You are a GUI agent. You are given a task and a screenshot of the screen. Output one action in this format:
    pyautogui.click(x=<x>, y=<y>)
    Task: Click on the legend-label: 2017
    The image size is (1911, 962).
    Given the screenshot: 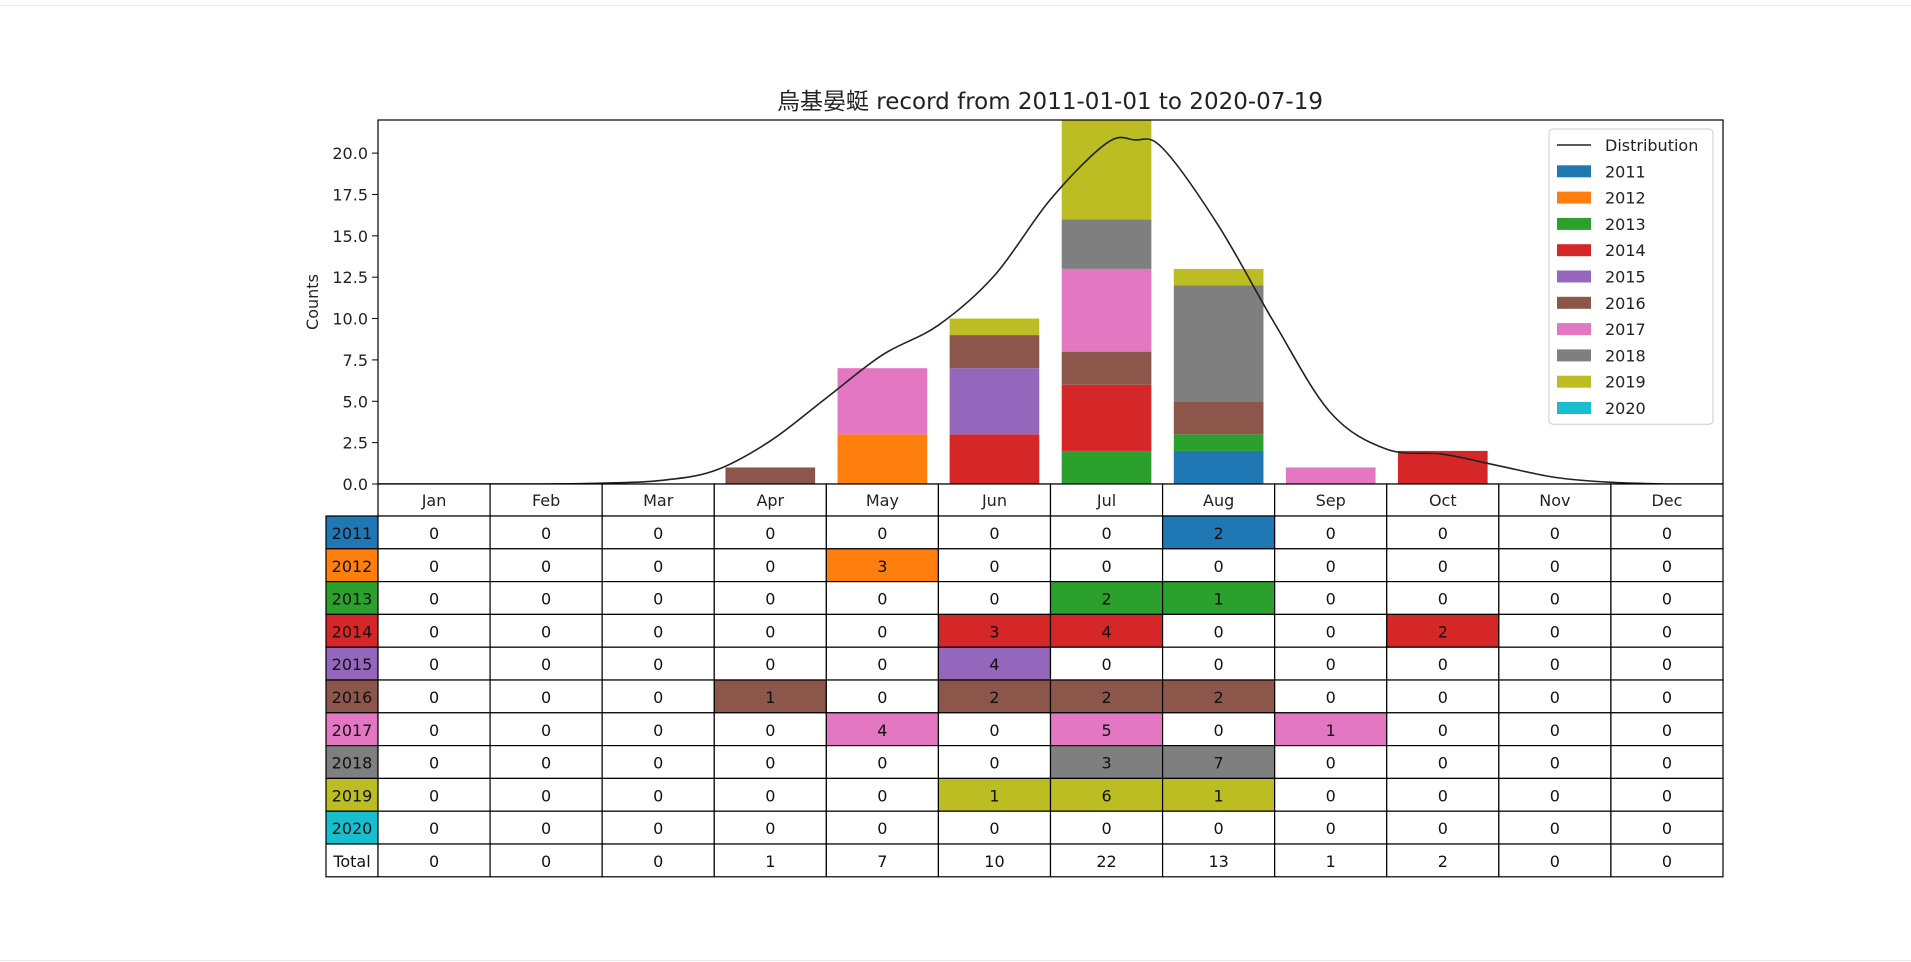 What is the action you would take?
    pyautogui.click(x=1625, y=329)
    